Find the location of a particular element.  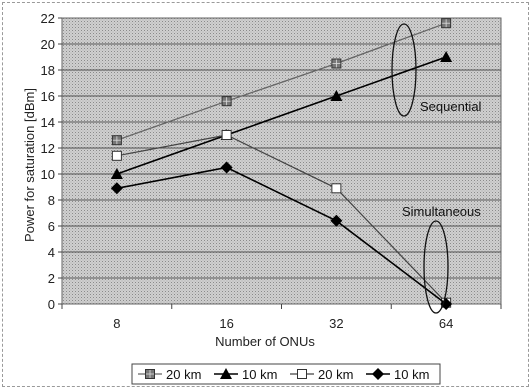

y-axis-ticks: 0 2 4 6 8 10 12 14 16 18 20 22 is located at coordinates (51, 161).